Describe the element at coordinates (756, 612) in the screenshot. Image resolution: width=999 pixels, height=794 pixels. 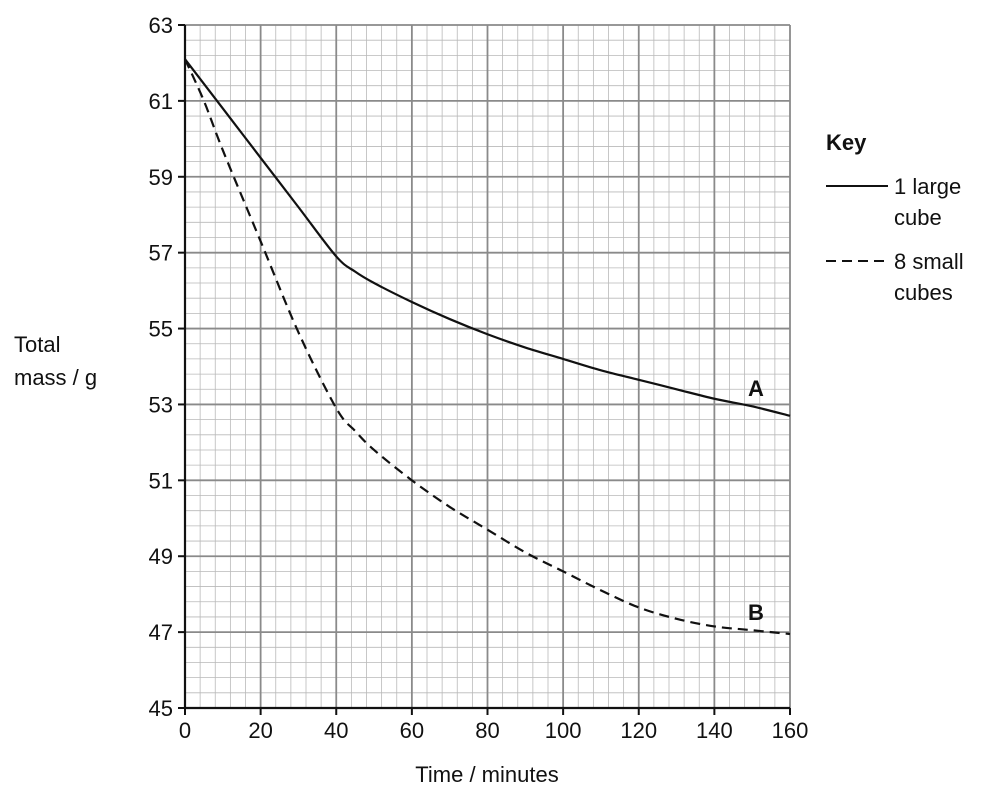
I see `curve-label-b: B` at that location.